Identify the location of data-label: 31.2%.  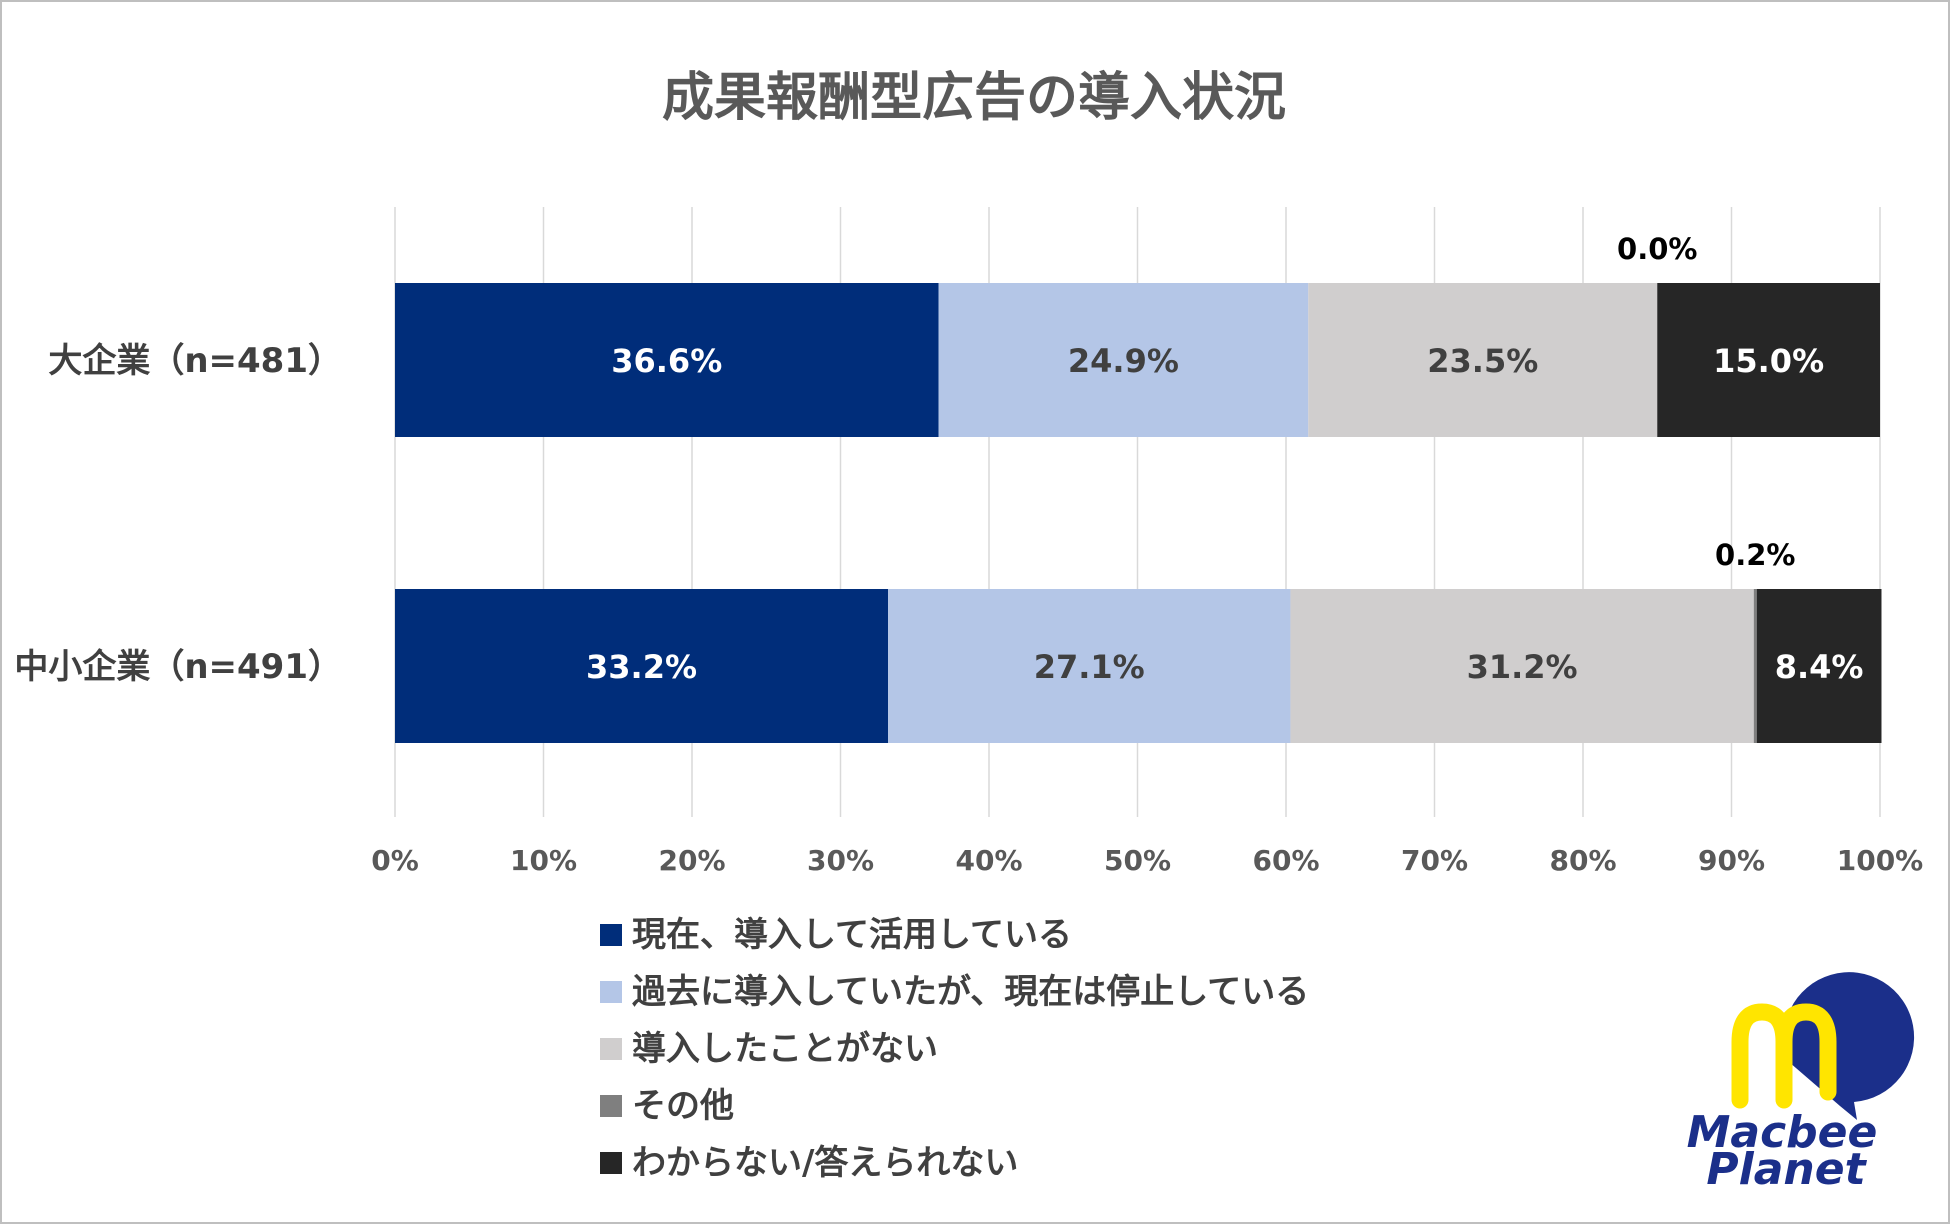
(1522, 667).